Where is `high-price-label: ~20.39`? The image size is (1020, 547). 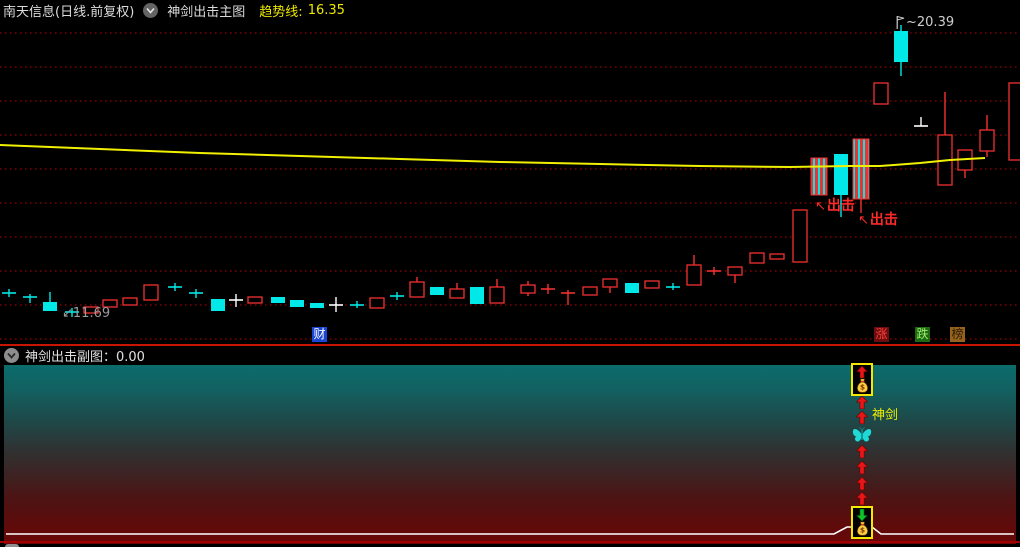 high-price-label: ~20.39 is located at coordinates (930, 22).